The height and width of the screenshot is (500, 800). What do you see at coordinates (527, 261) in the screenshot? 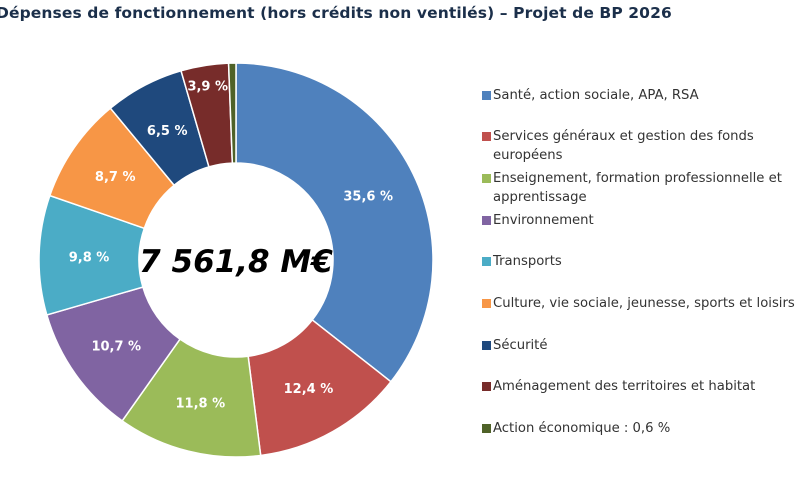
I see `legend-label: Transports` at bounding box center [527, 261].